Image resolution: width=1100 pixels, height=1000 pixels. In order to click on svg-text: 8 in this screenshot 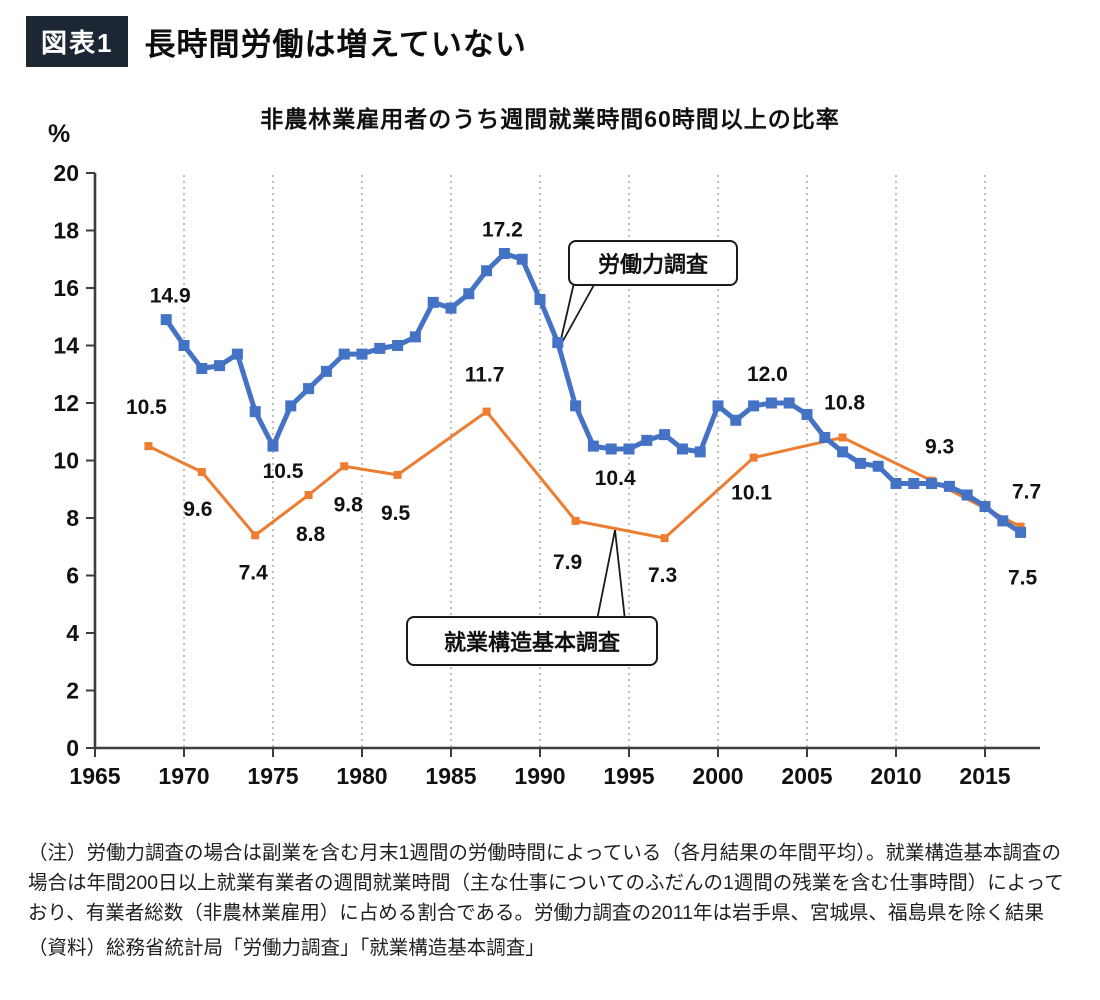, I will do `click(72, 518)`.